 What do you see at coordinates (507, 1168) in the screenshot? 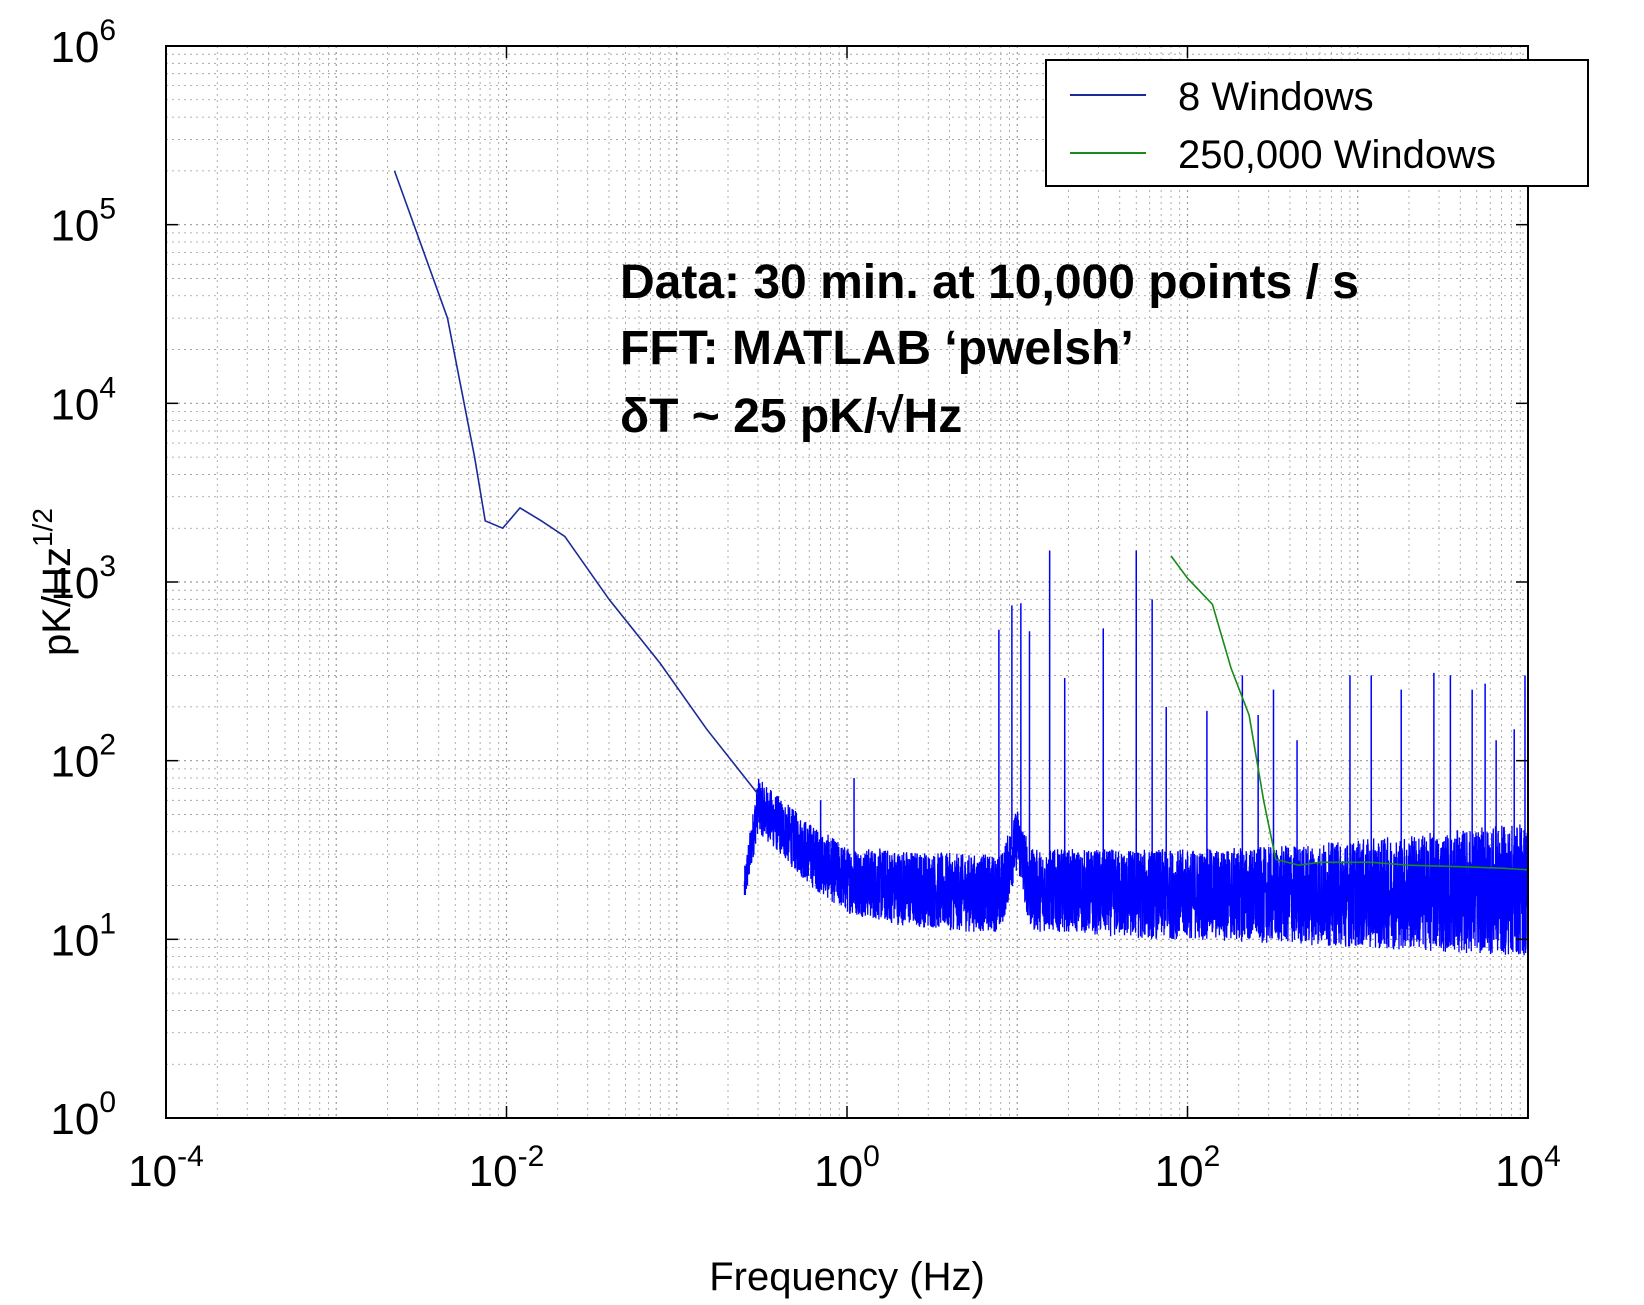
I see `x-tick-label: 10⁻²` at bounding box center [507, 1168].